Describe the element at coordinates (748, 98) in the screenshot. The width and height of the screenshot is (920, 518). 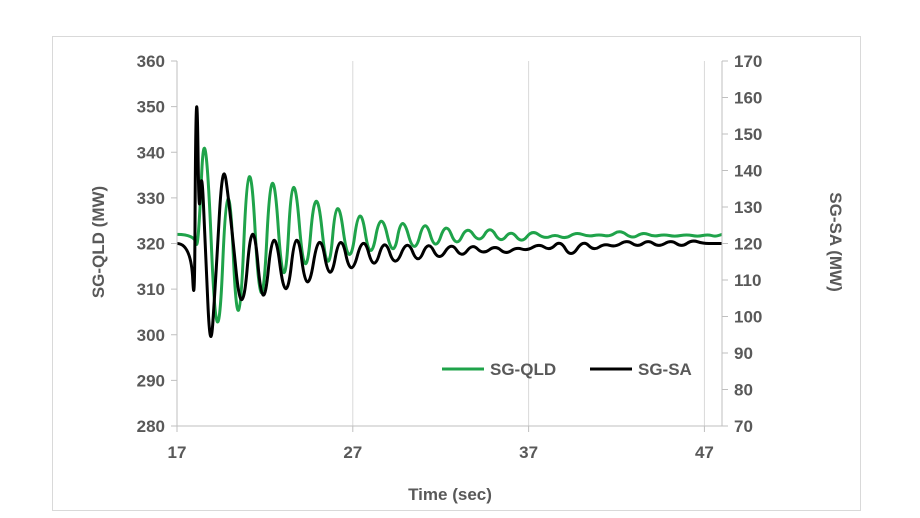
I see `y-right-tick-label: 160` at that location.